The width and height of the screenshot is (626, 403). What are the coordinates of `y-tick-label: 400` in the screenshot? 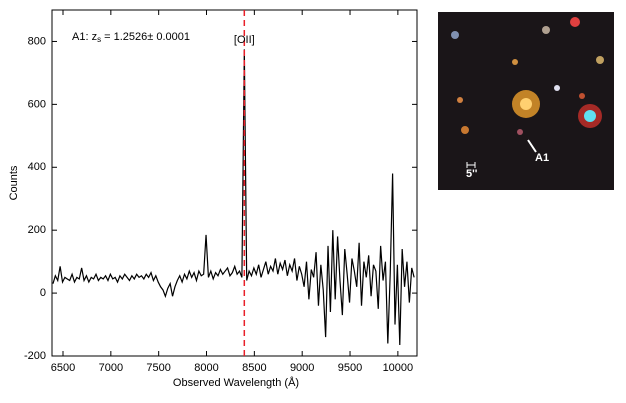 It's located at (37, 167).